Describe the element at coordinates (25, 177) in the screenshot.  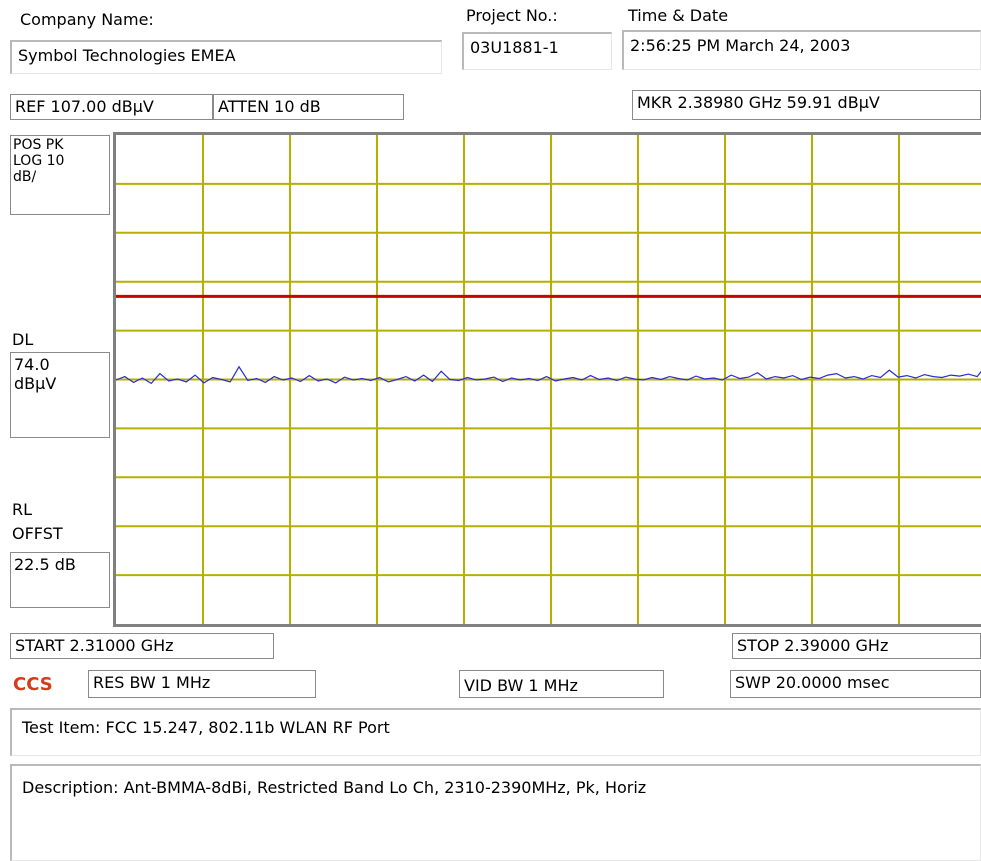
I see `scale-unit: dB/` at that location.